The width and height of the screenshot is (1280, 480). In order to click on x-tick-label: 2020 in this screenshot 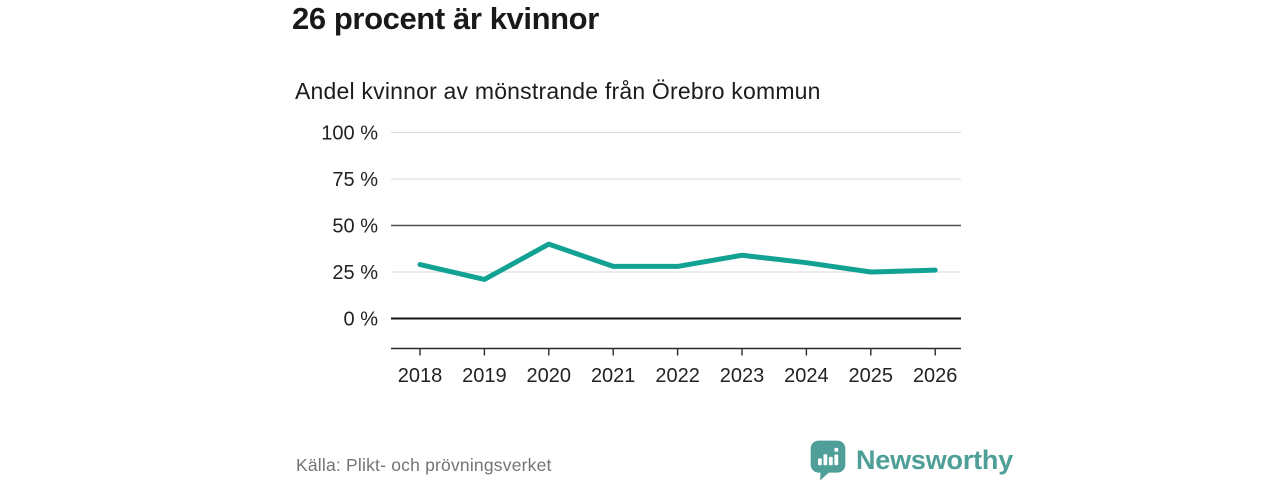, I will do `click(549, 376)`.